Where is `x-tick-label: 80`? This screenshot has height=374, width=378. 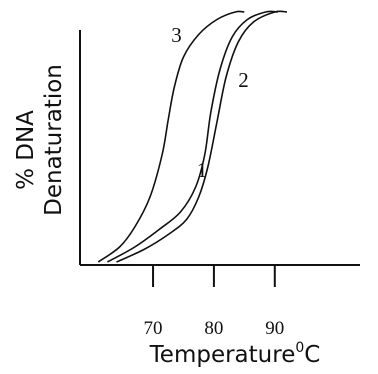
x-tick-label: 80 is located at coordinates (213, 328).